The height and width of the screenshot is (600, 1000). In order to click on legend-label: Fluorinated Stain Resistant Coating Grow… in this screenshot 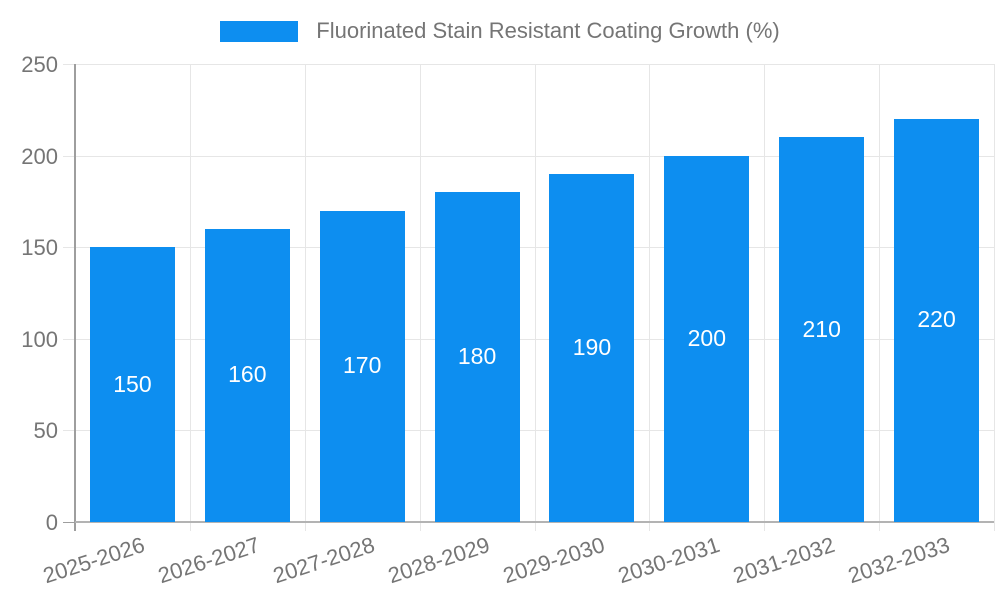, I will do `click(548, 30)`.